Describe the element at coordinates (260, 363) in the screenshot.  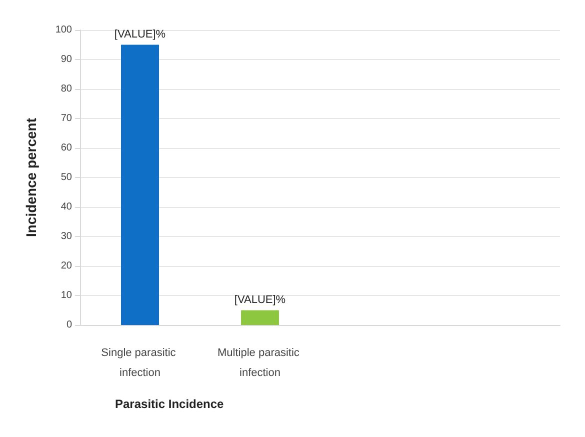
I see `x-tick-label: Multiple parasitic infection` at that location.